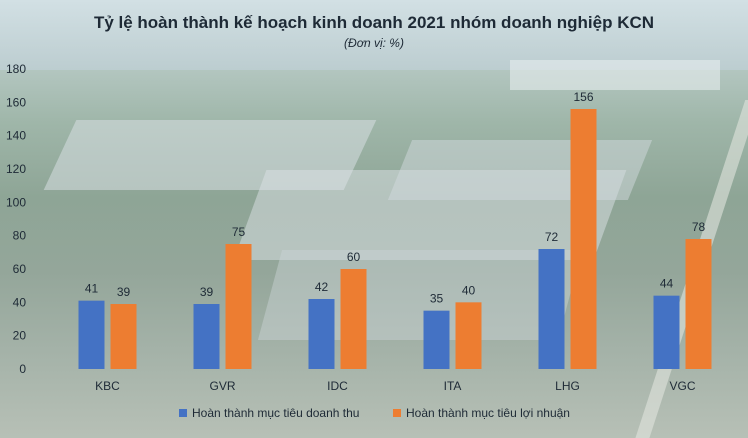  Describe the element at coordinates (239, 232) in the screenshot. I see `data-label: 75` at that location.